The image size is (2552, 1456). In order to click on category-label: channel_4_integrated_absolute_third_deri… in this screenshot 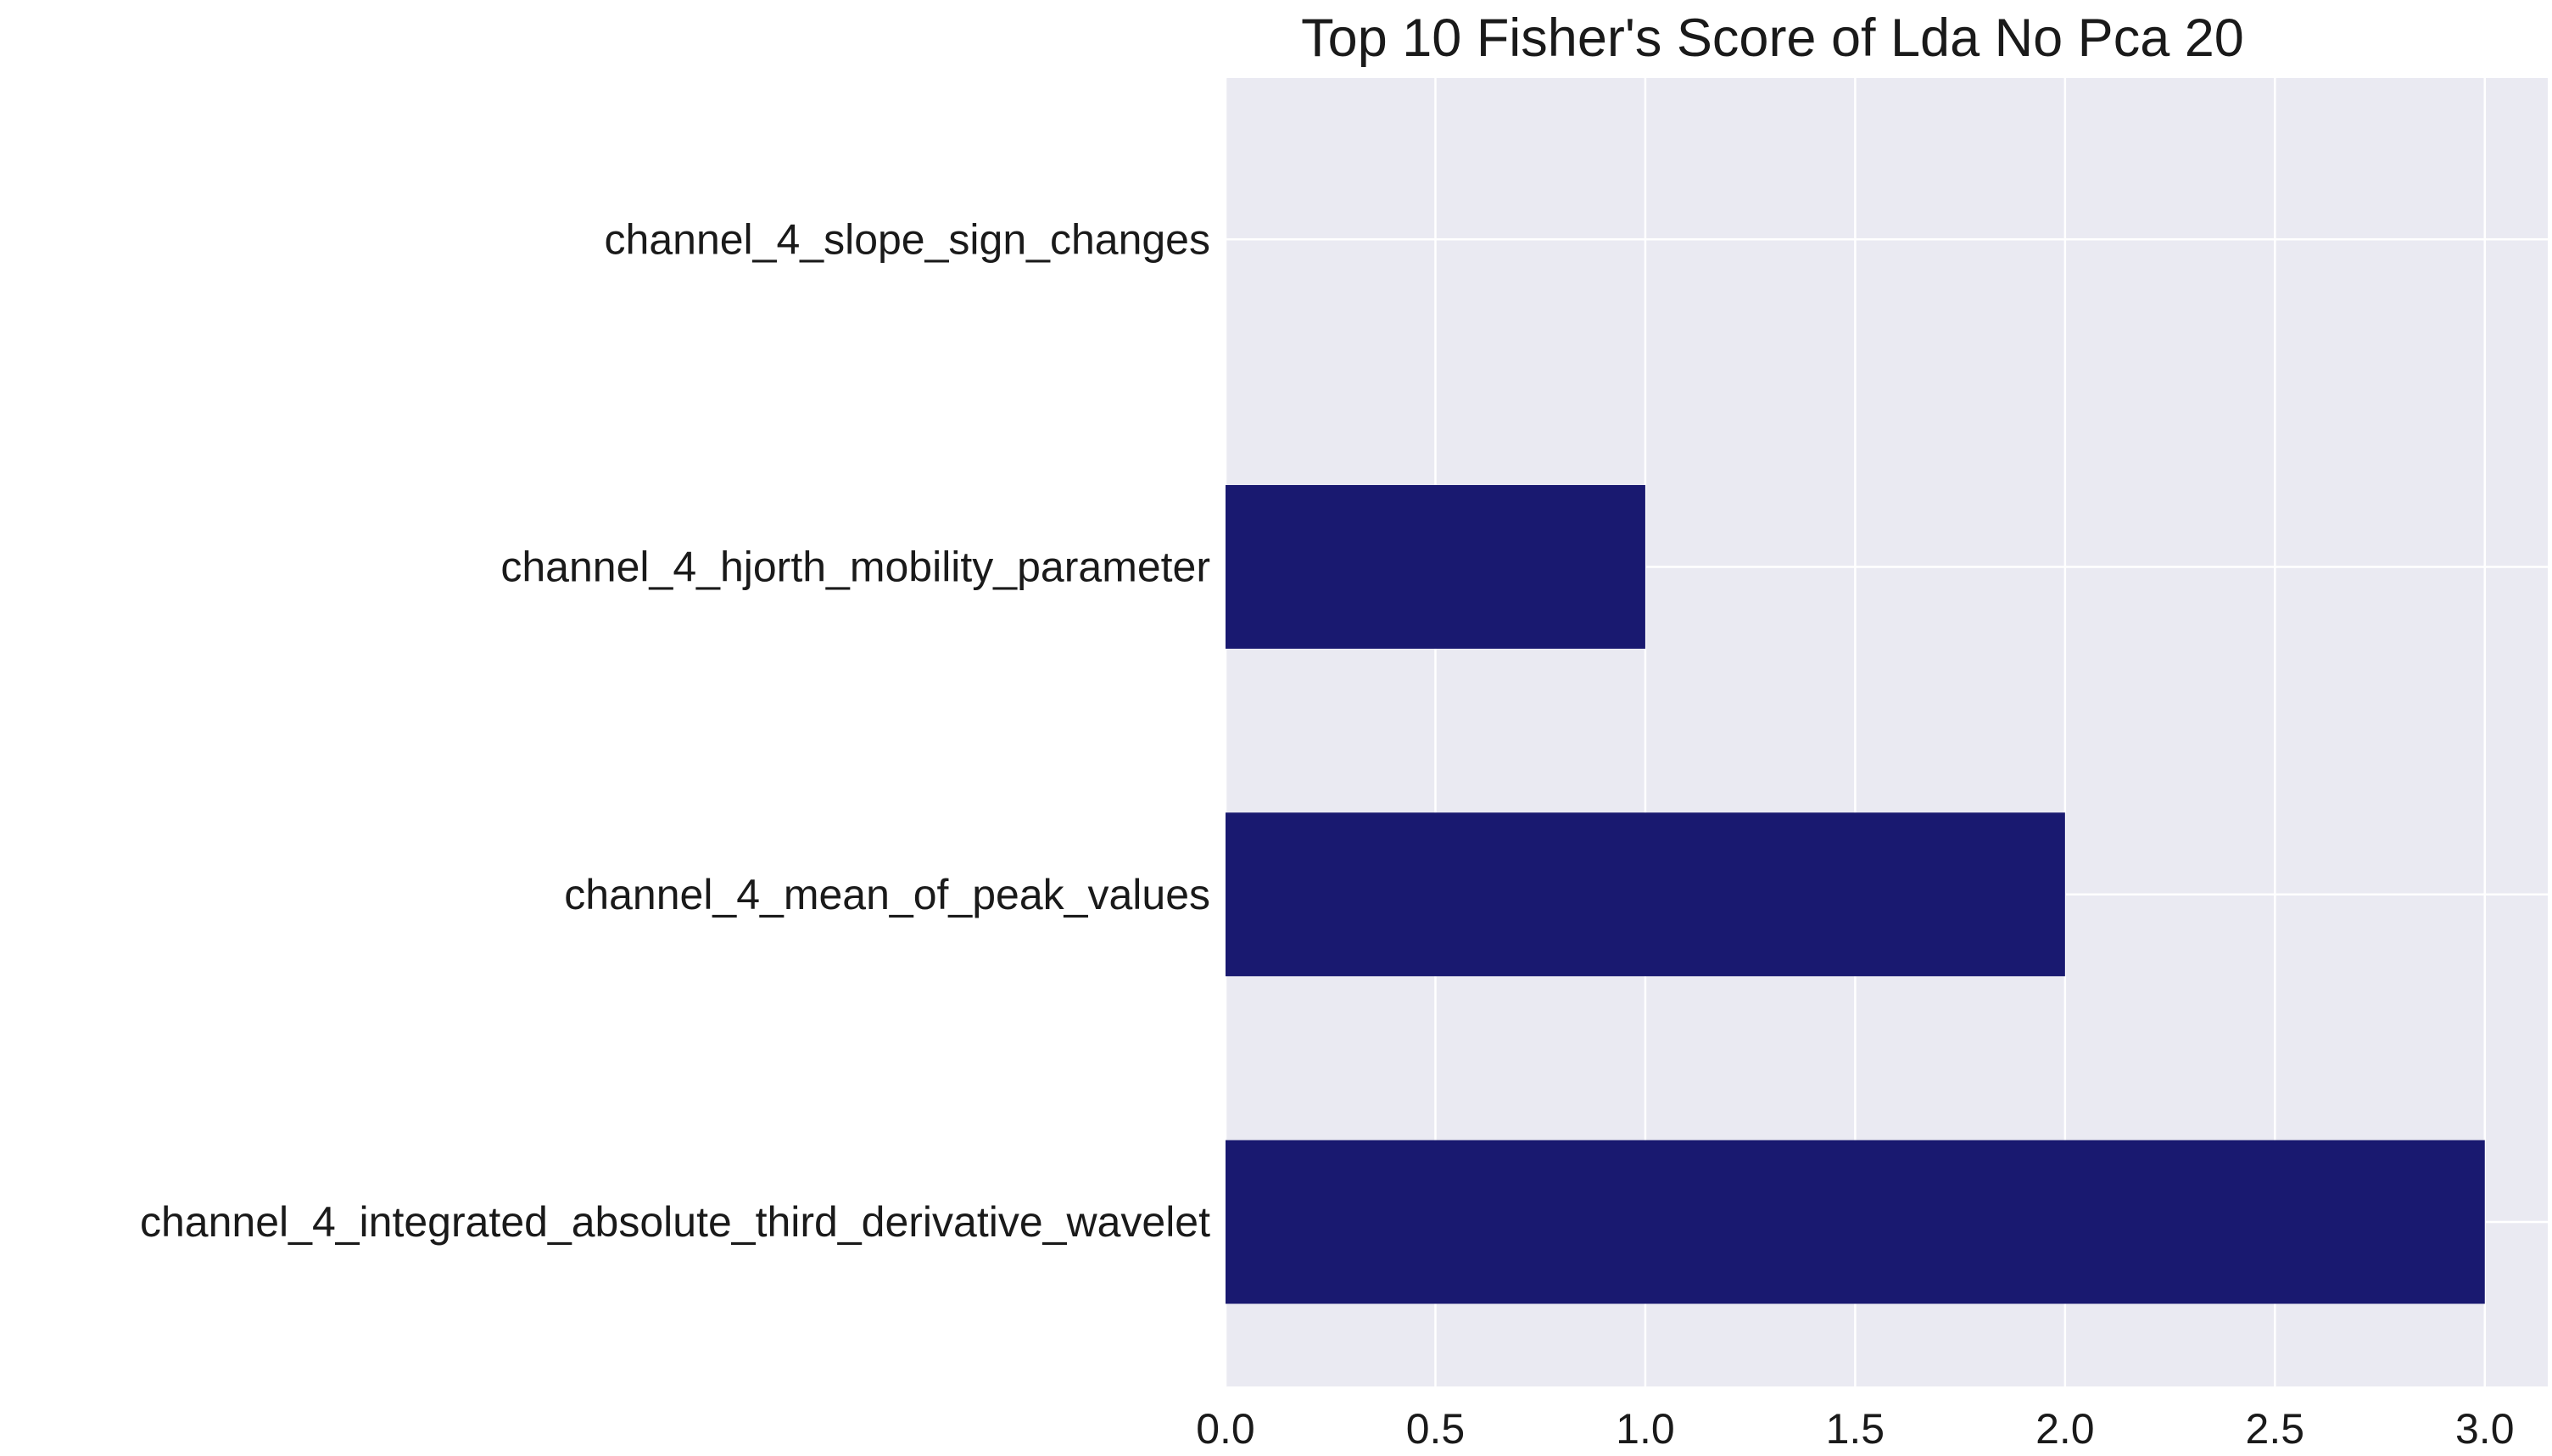, I will do `click(675, 1222)`.